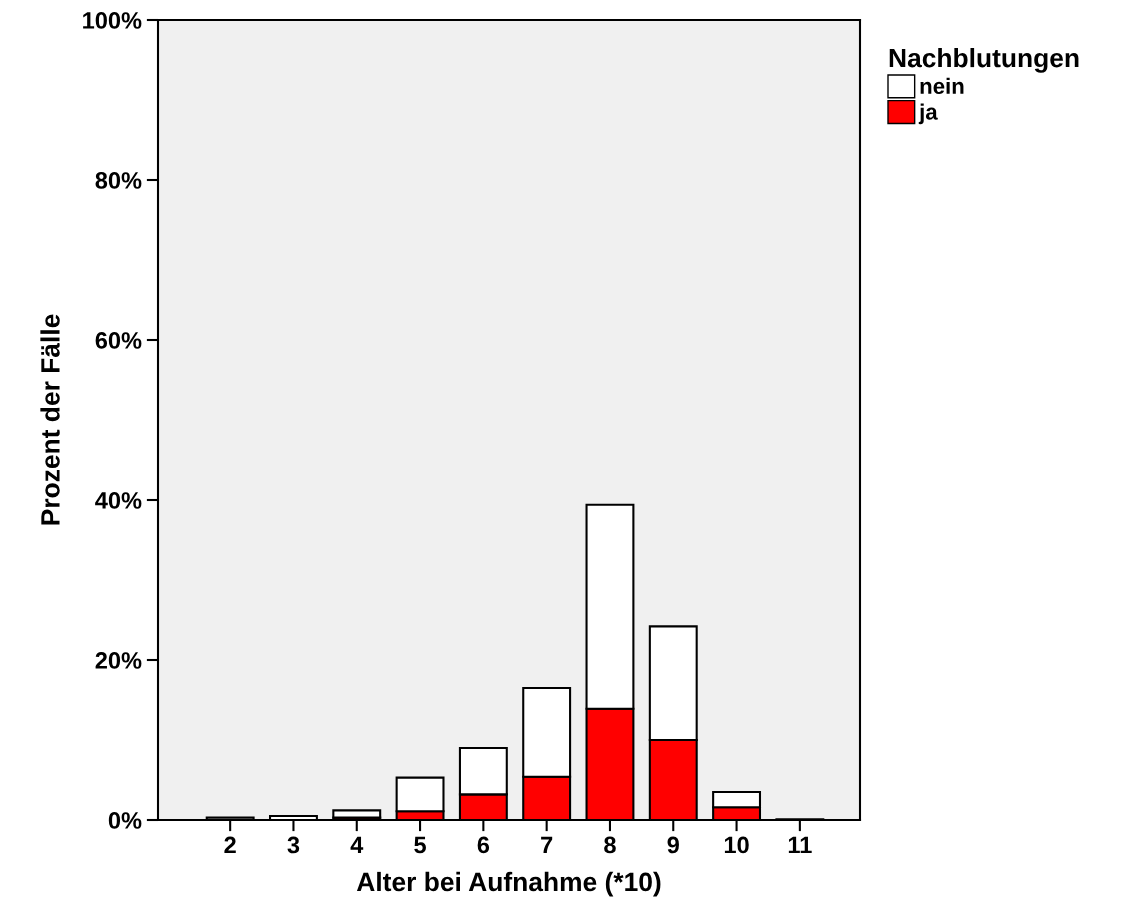 The width and height of the screenshot is (1143, 921). What do you see at coordinates (483, 845) in the screenshot?
I see `x-tick-label: 6` at bounding box center [483, 845].